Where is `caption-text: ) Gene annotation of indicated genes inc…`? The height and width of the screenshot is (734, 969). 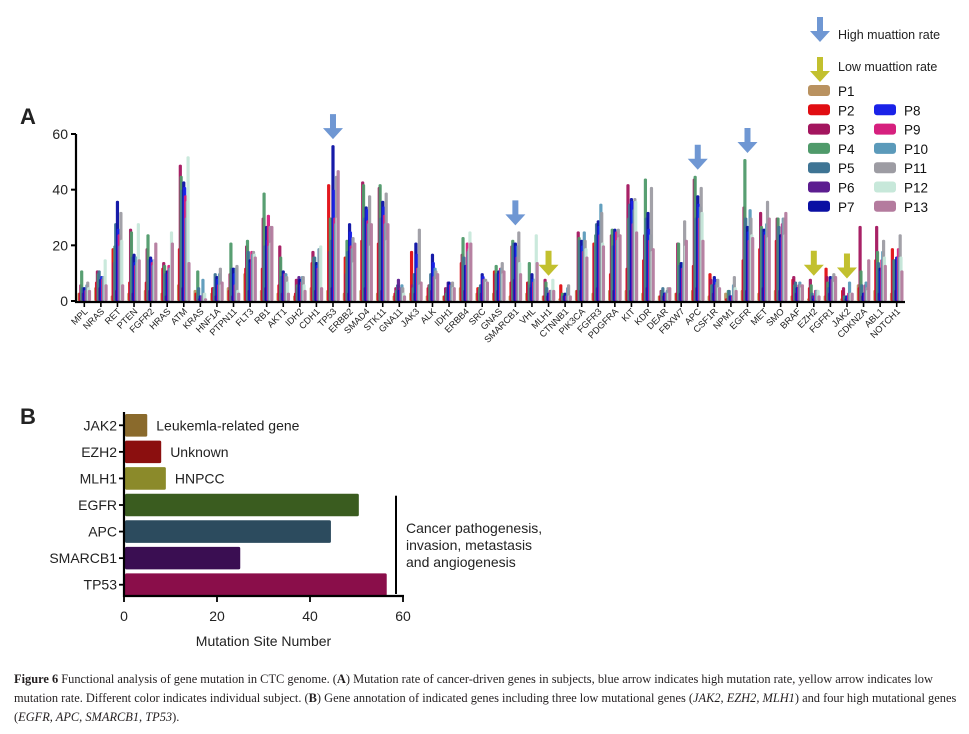 caption-text: ) Gene annotation of indicated genes inc… is located at coordinates (504, 698).